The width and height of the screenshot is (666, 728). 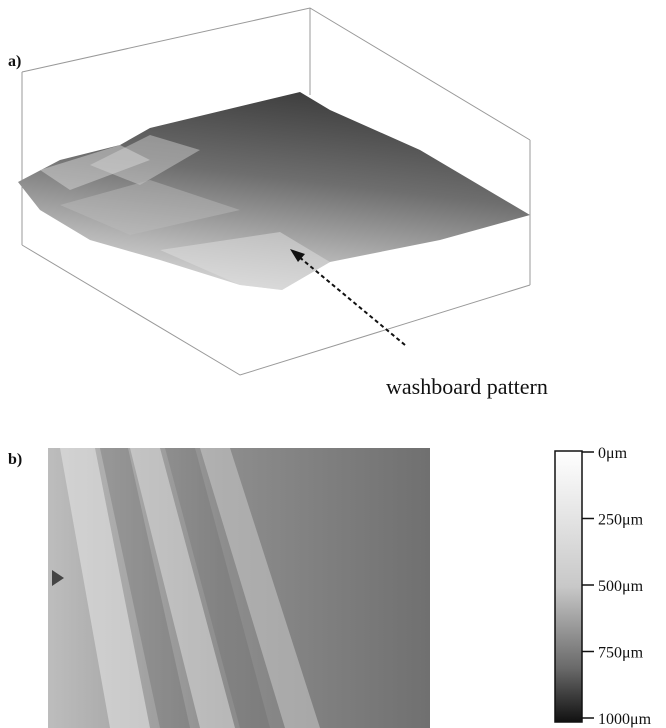 I want to click on panel-label: a), so click(x=14, y=61).